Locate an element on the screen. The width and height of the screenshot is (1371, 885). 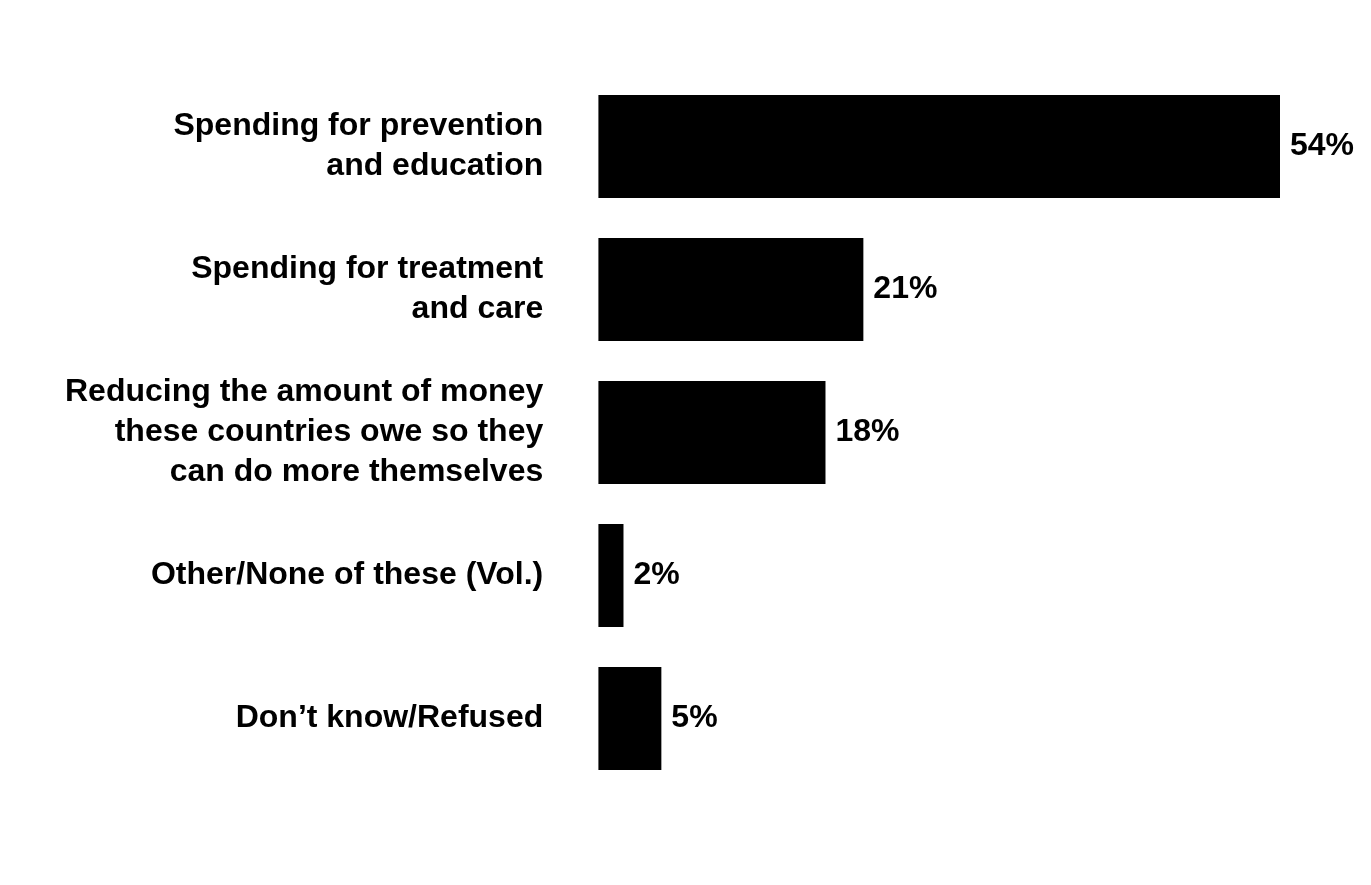
data-label: 2% is located at coordinates (656, 573).